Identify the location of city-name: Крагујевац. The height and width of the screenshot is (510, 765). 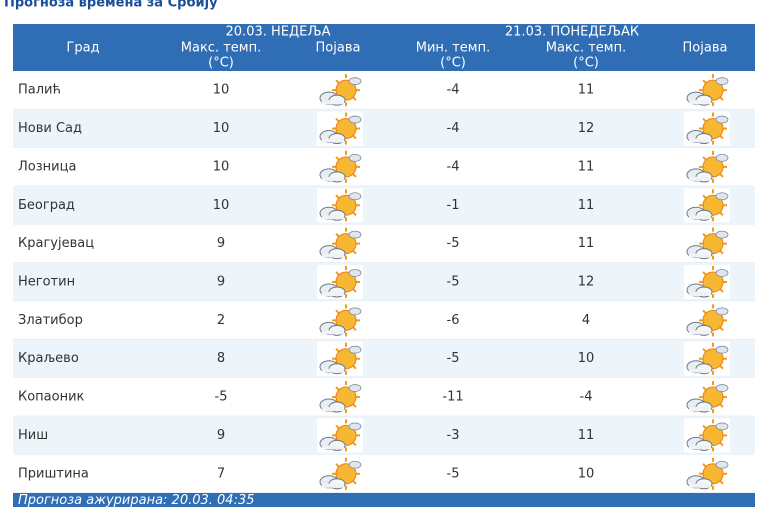
(56, 243).